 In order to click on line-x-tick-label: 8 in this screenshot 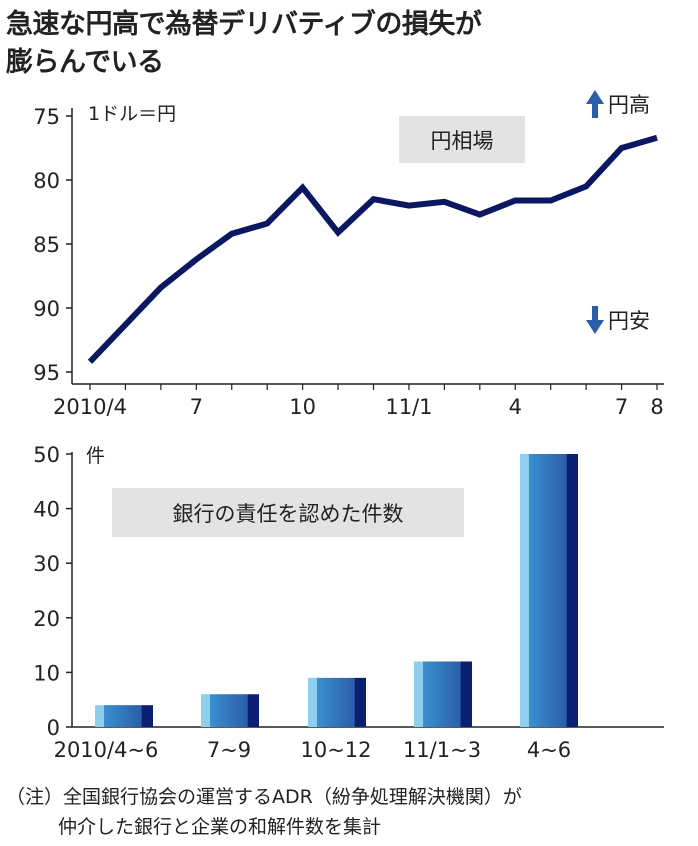, I will do `click(656, 407)`.